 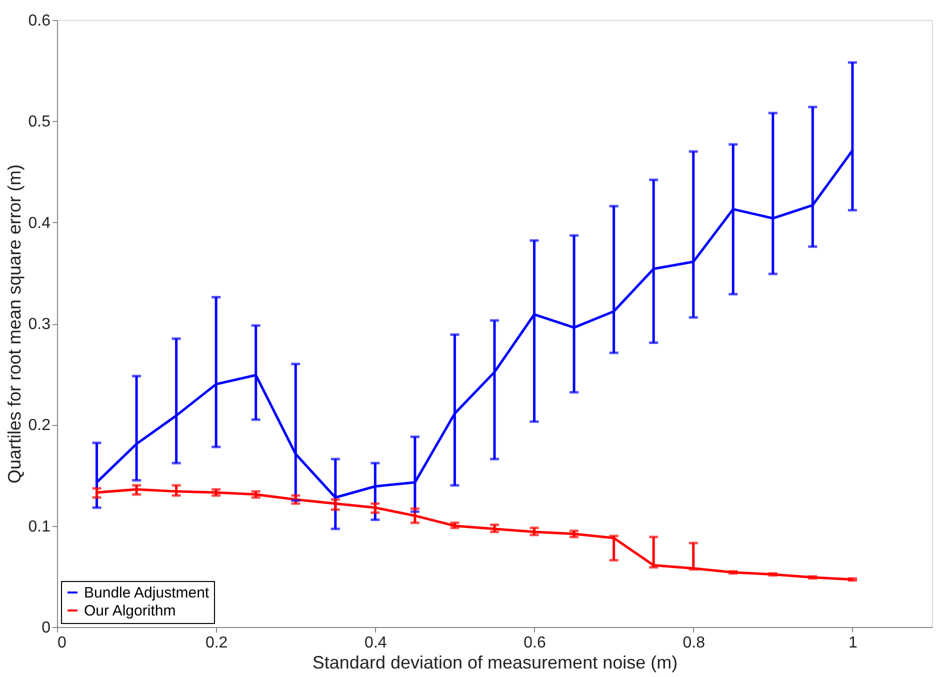 What do you see at coordinates (39, 21) in the screenshot?
I see `y-tick-label: 0.6` at bounding box center [39, 21].